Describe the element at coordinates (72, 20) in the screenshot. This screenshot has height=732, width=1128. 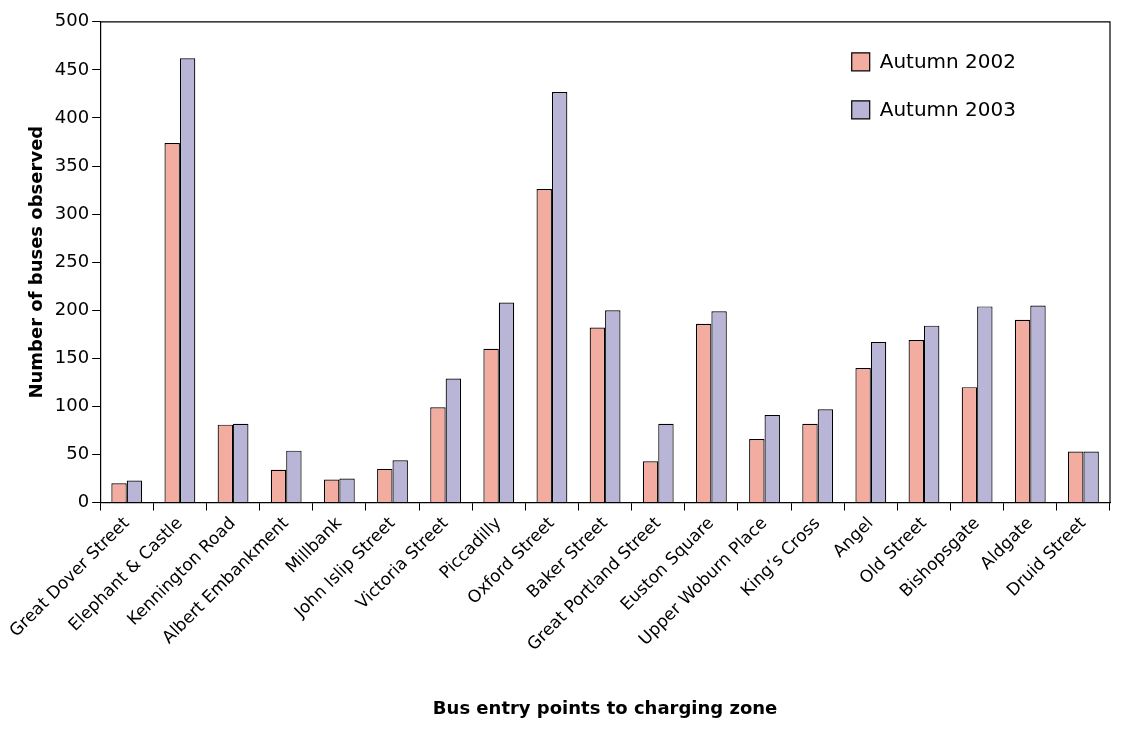
I see `y-tick-label: 500` at that location.